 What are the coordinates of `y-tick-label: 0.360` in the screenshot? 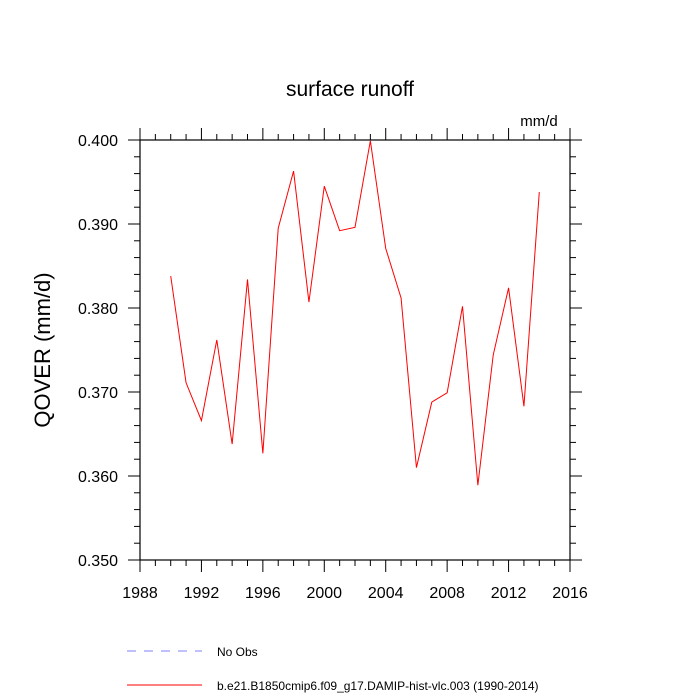 It's located at (98, 477).